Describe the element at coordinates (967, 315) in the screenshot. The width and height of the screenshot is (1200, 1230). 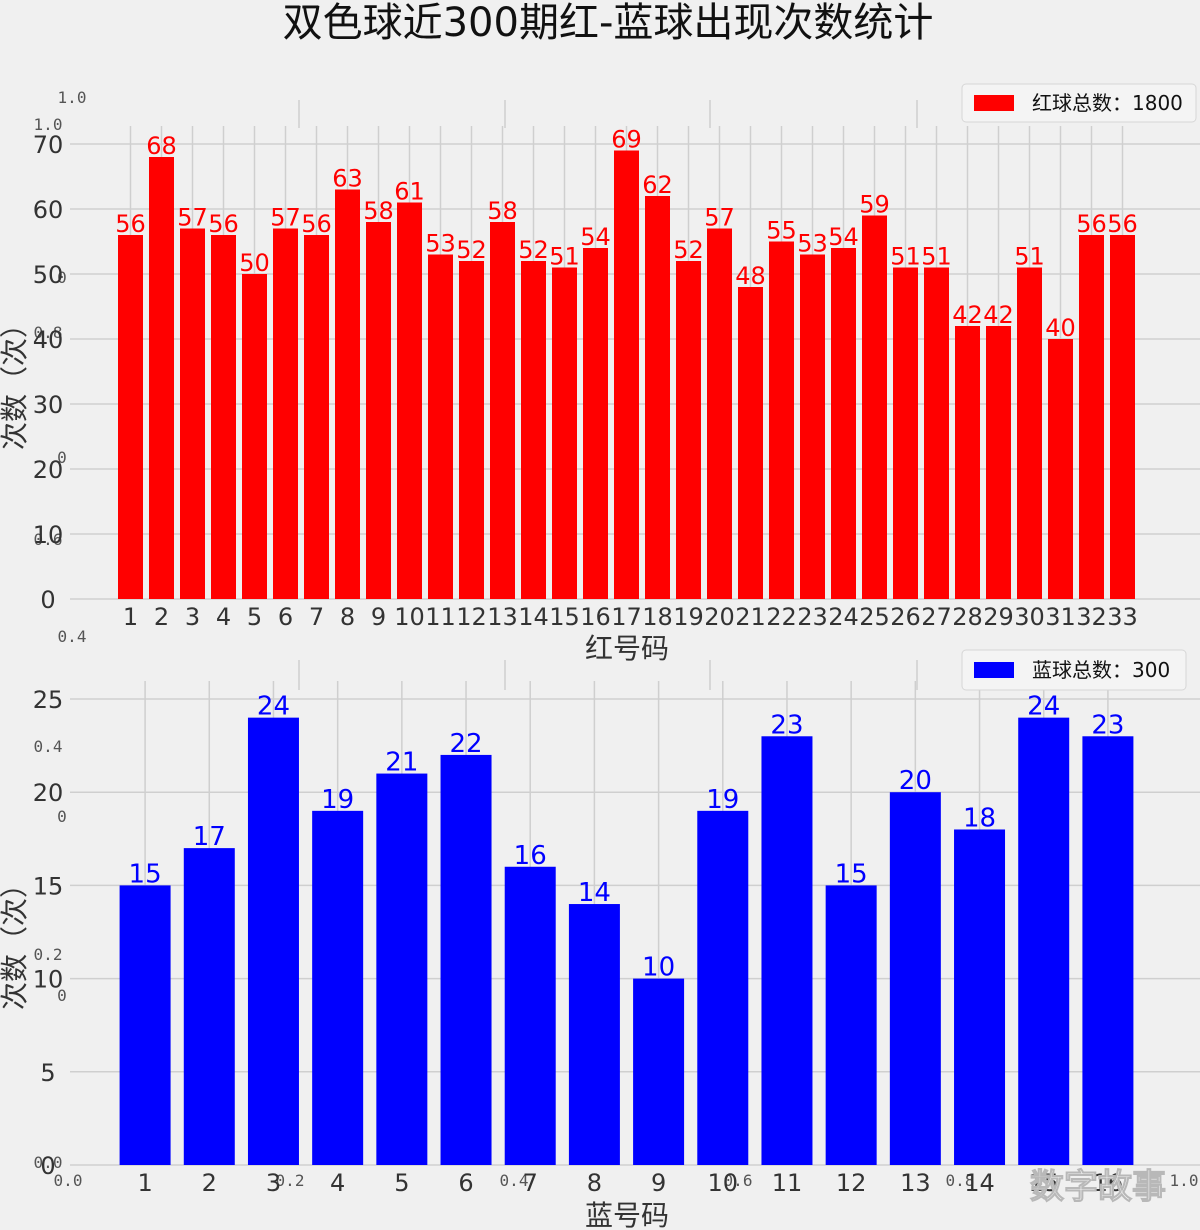
I see `red-bar-value-label: 42` at that location.